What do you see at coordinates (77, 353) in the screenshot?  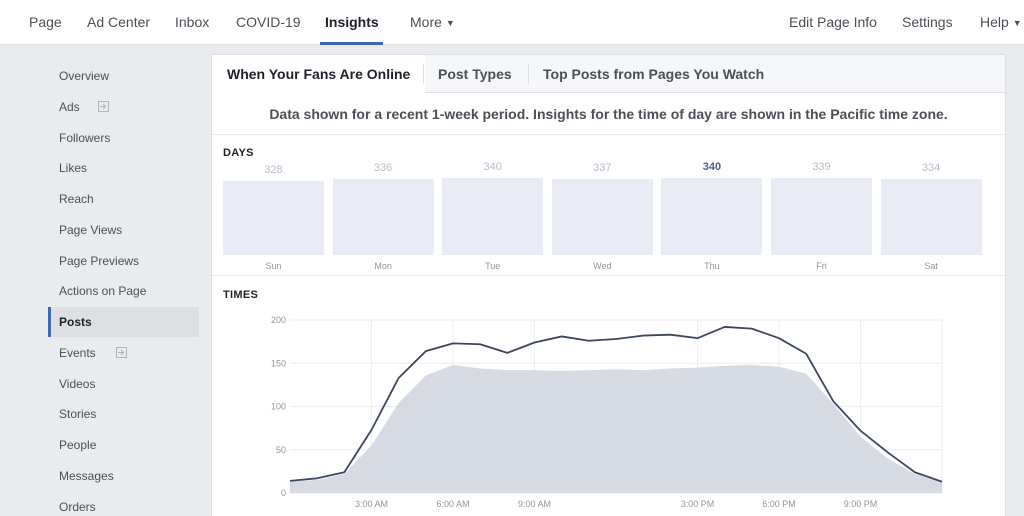 I see `sidebar-item-label: Events` at bounding box center [77, 353].